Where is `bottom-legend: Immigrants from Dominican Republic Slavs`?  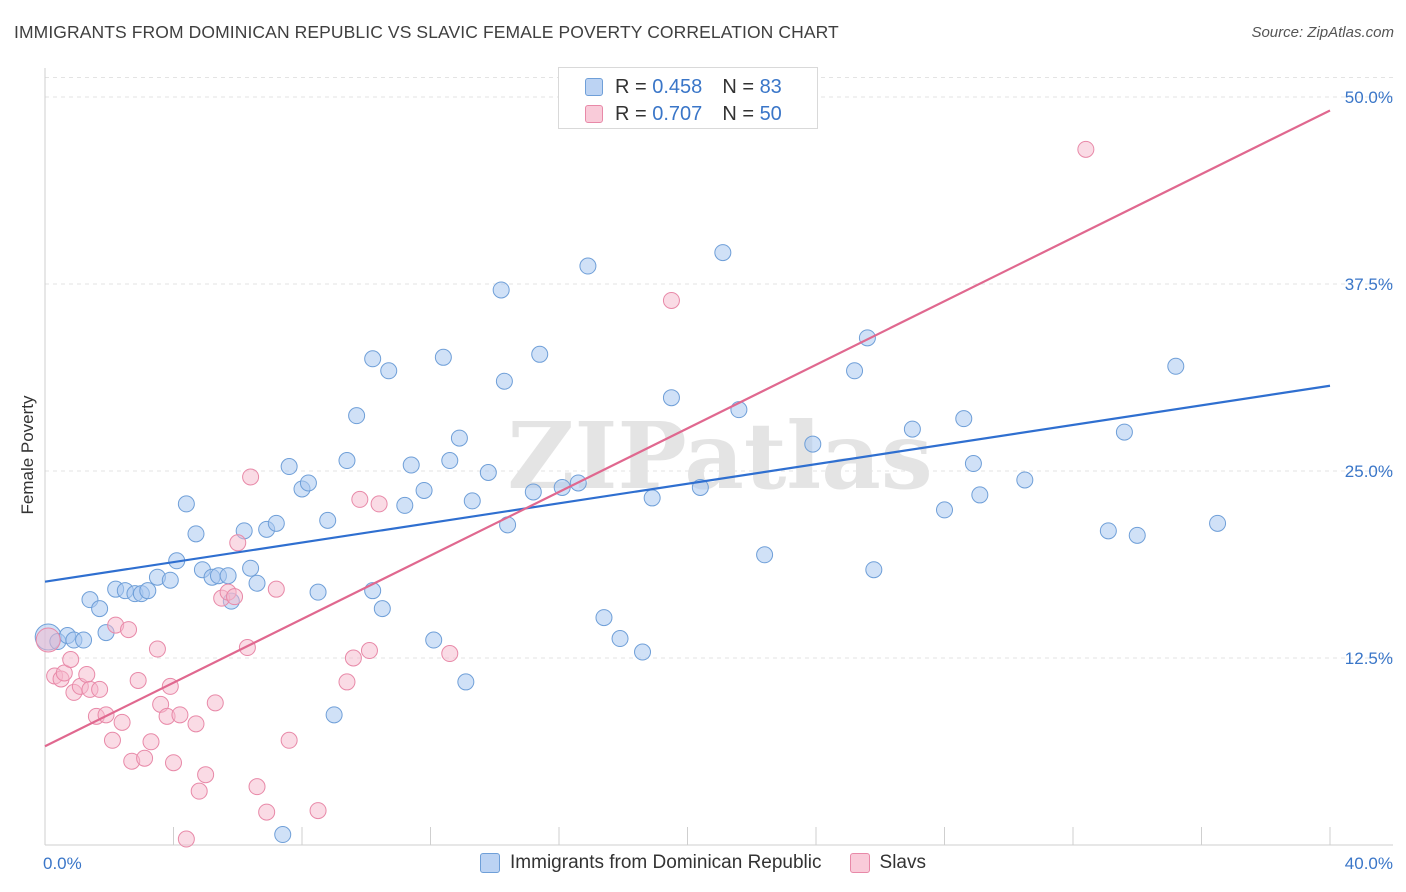
bottom-legend: Immigrants from Dominican Republic Slavs is located at coordinates (703, 863).